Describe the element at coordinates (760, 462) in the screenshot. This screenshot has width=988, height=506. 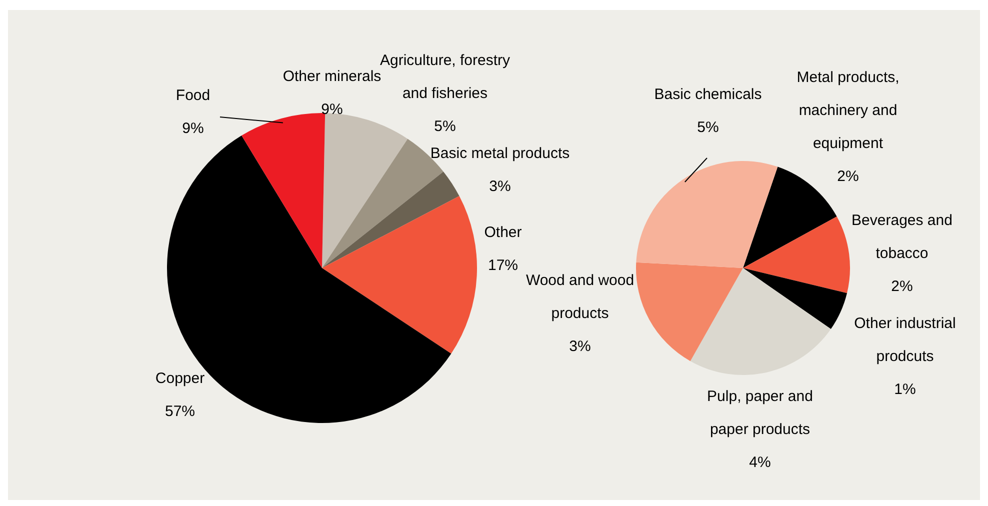
I see `data-label: 4%` at that location.